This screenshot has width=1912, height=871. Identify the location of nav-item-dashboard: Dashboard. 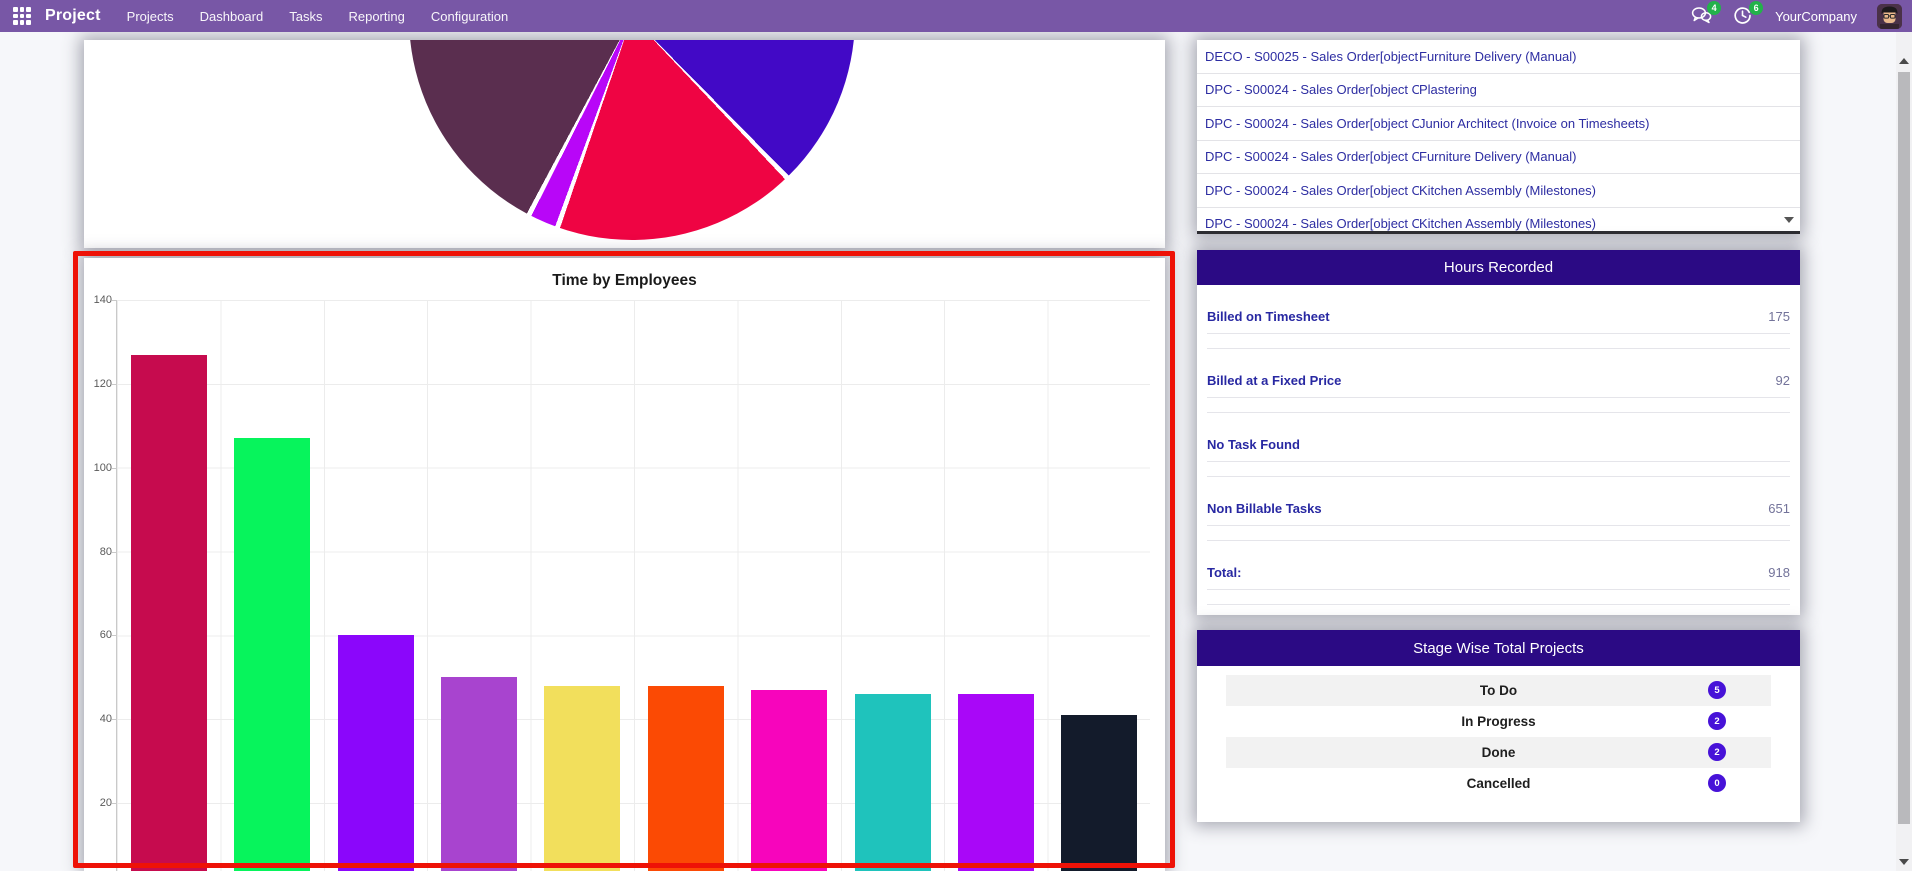
(231, 16).